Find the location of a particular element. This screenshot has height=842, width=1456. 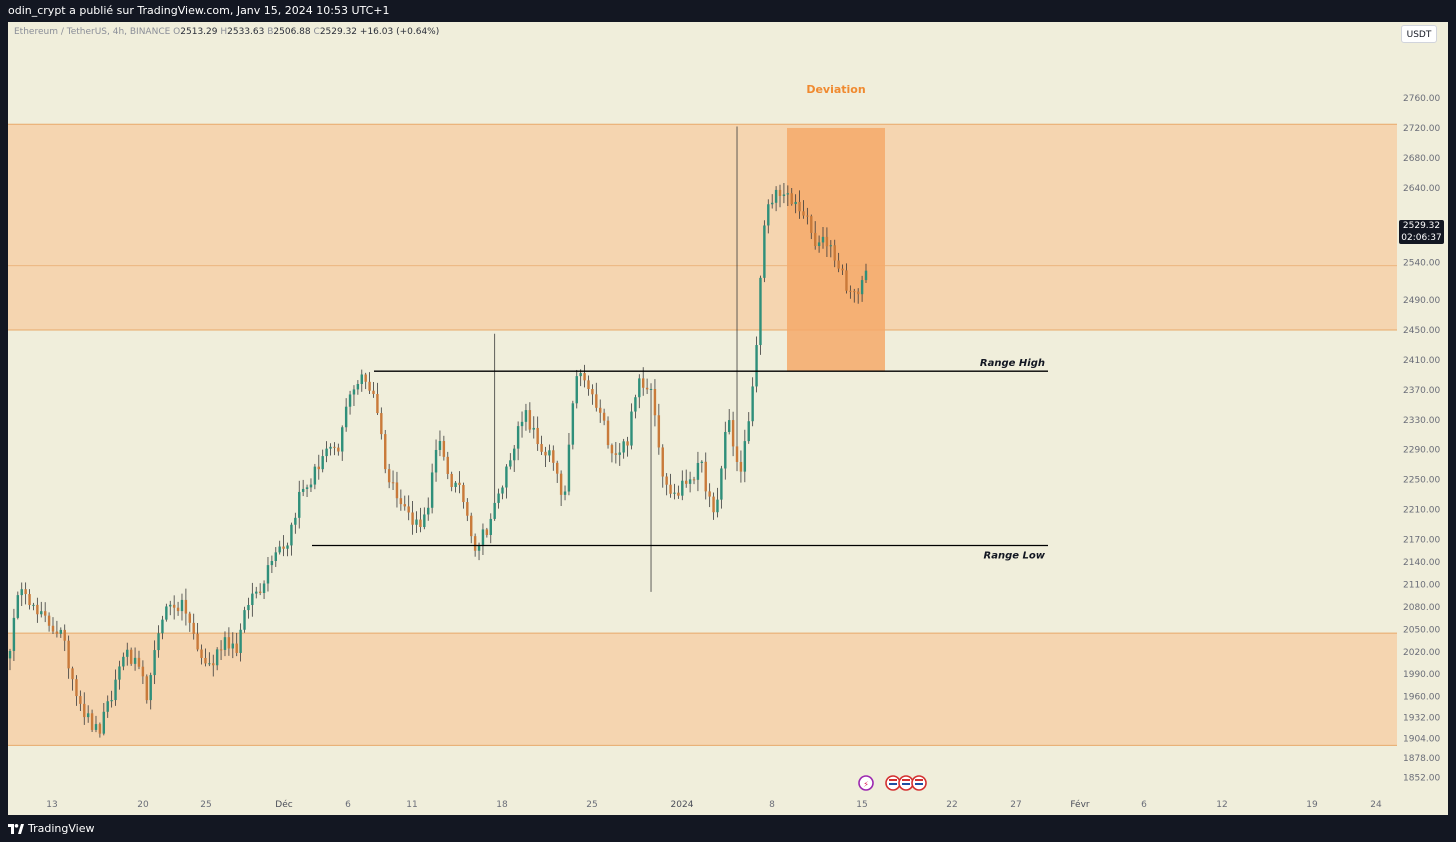

open-value: 2513.29 is located at coordinates (199, 32).